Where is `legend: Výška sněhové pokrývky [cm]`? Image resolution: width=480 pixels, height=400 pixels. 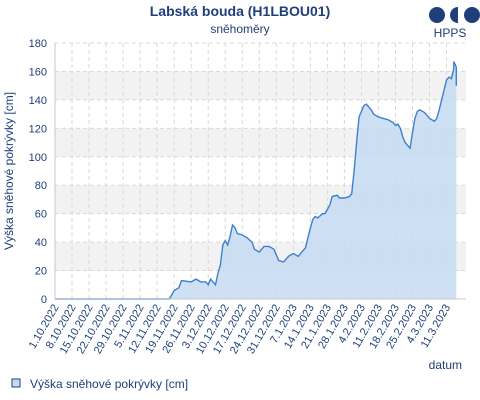
legend: Výška sněhové pokrývky [cm] is located at coordinates (99, 384).